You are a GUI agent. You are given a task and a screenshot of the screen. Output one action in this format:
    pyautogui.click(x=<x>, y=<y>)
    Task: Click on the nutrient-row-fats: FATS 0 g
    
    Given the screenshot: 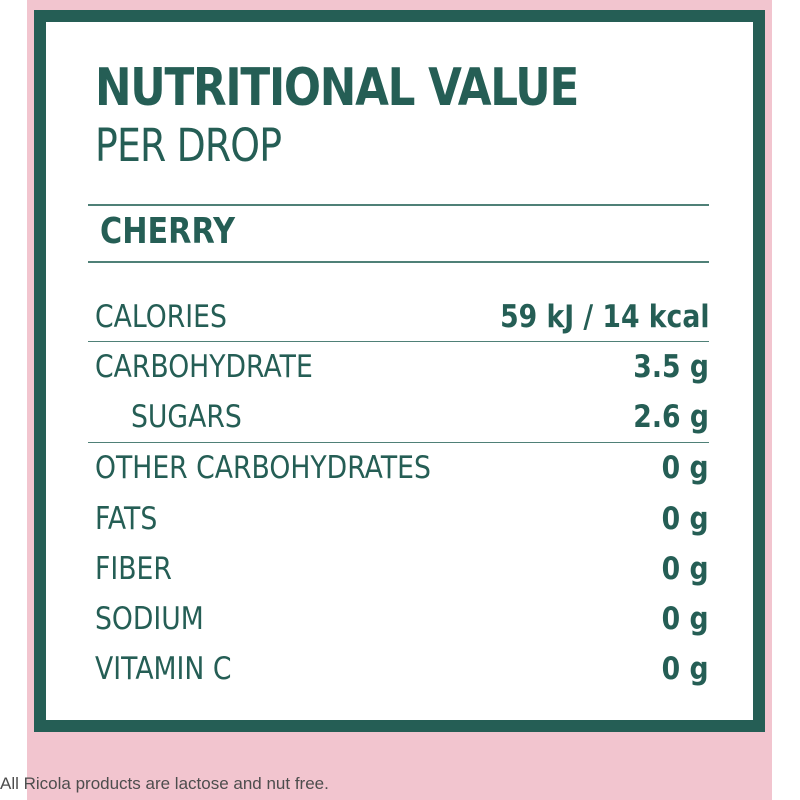 What is the action you would take?
    pyautogui.click(x=402, y=519)
    